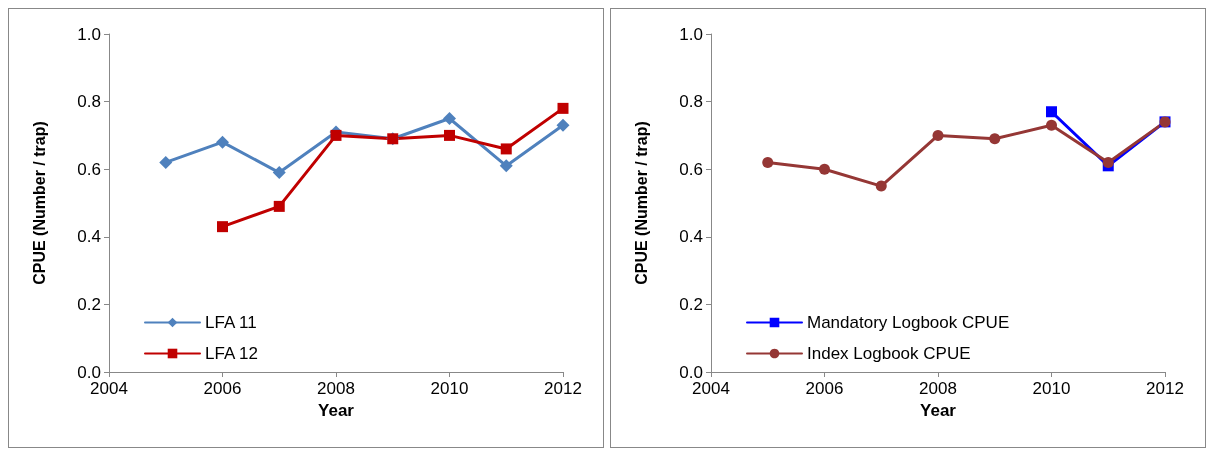 The image size is (1214, 452). Describe the element at coordinates (231, 322) in the screenshot. I see `legend-label: LFA 11` at that location.